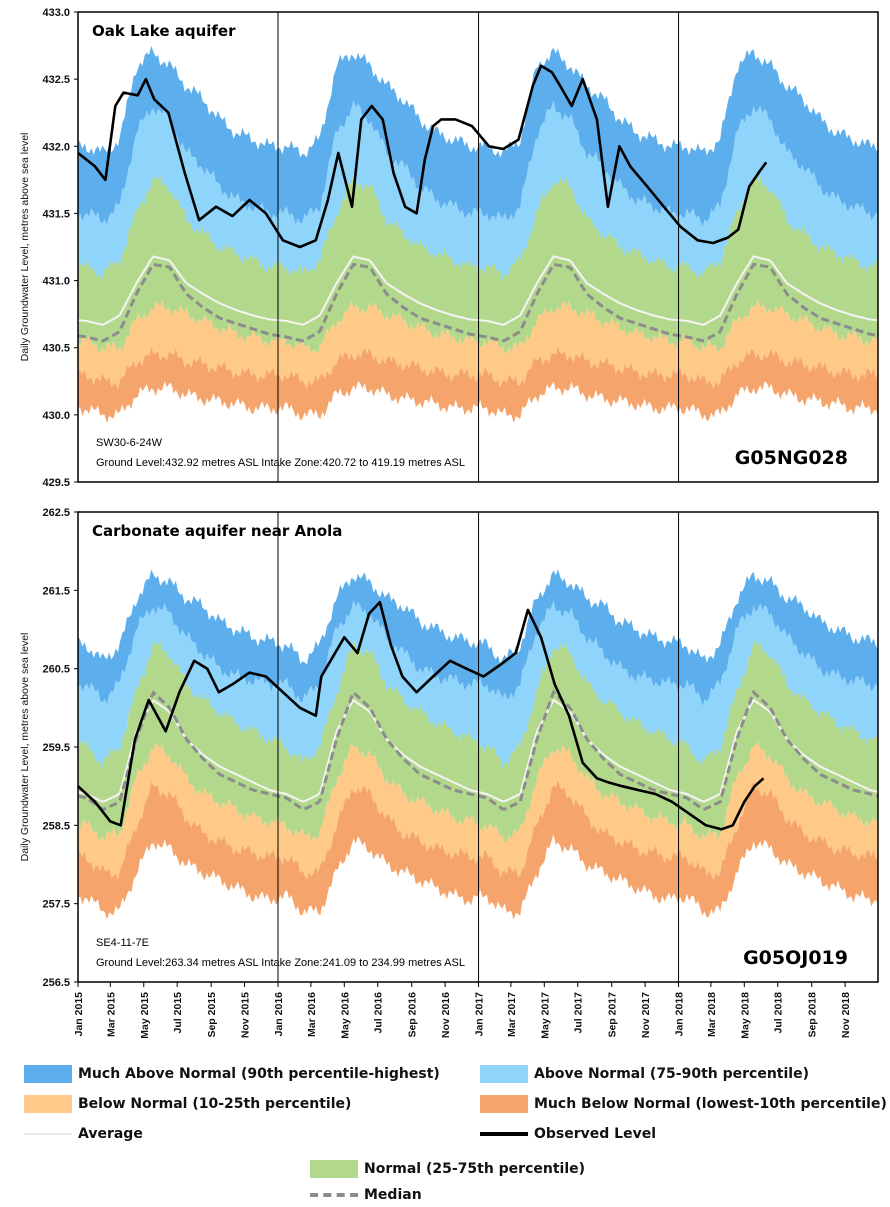 This screenshot has height=1207, width=890. What do you see at coordinates (779, 1013) in the screenshot?
I see `x-tick-label: Jul 2018` at bounding box center [779, 1013].